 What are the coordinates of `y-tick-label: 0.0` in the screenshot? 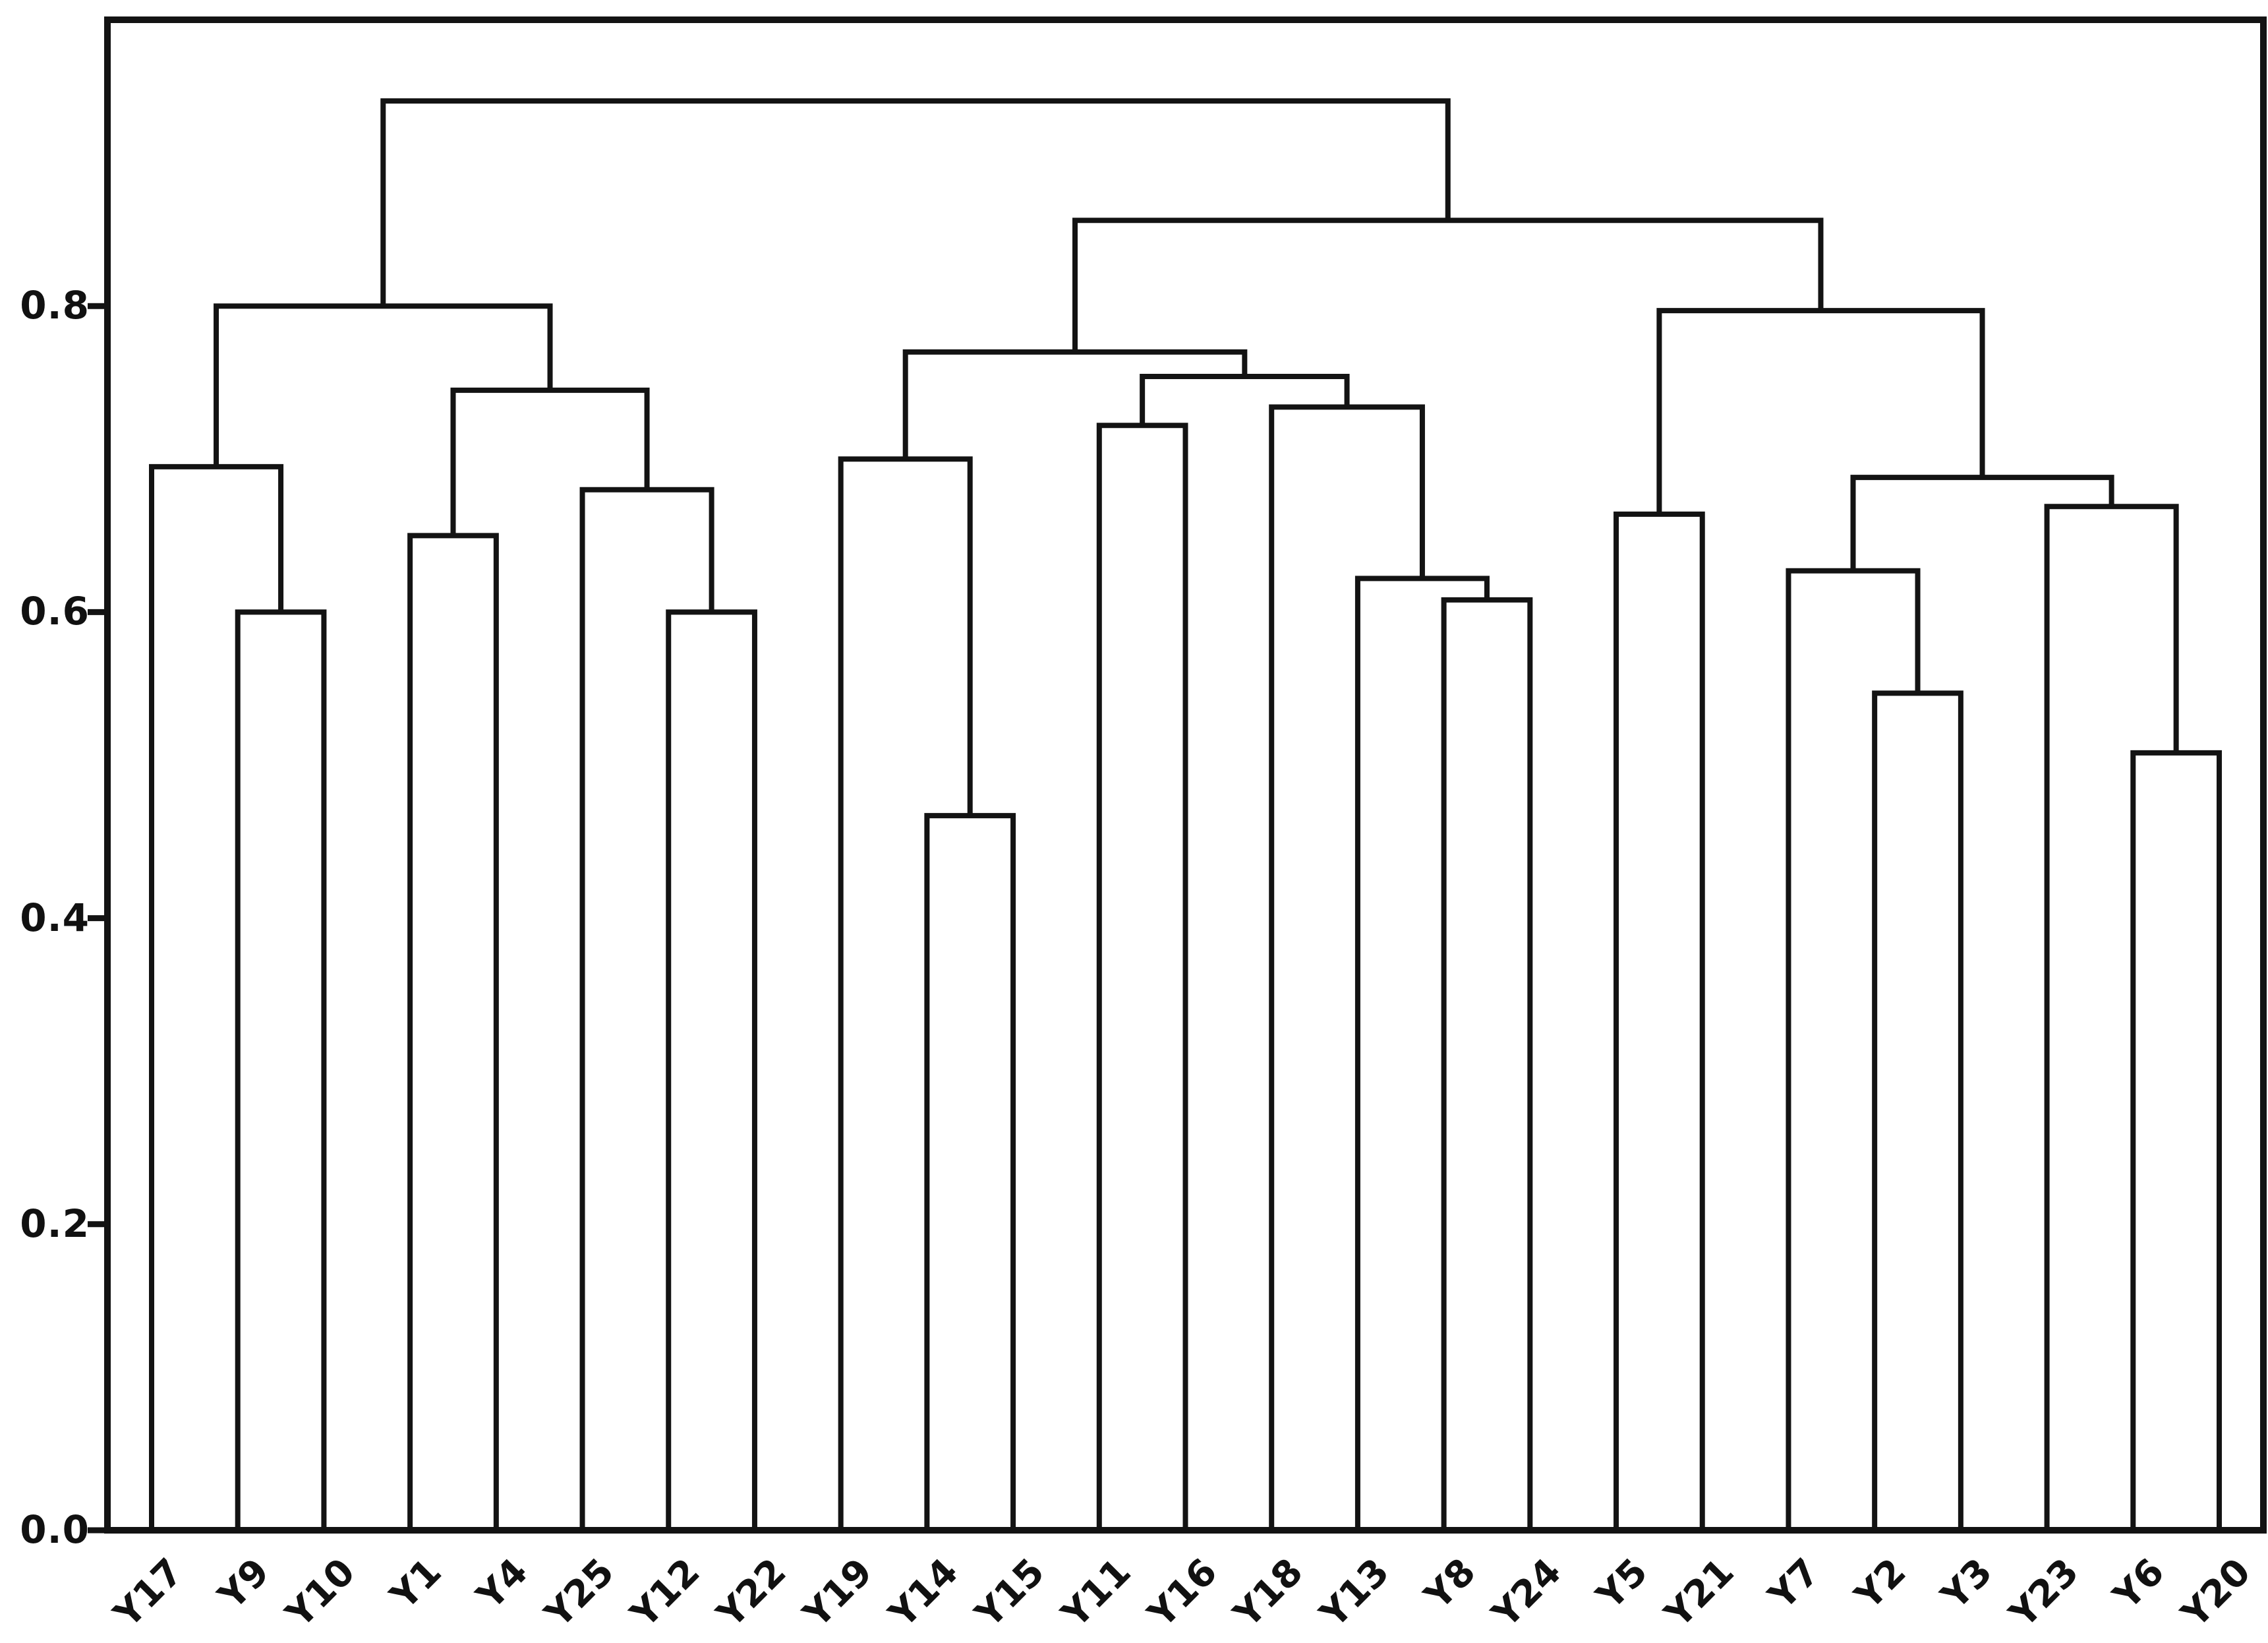 It's located at (55, 1529).